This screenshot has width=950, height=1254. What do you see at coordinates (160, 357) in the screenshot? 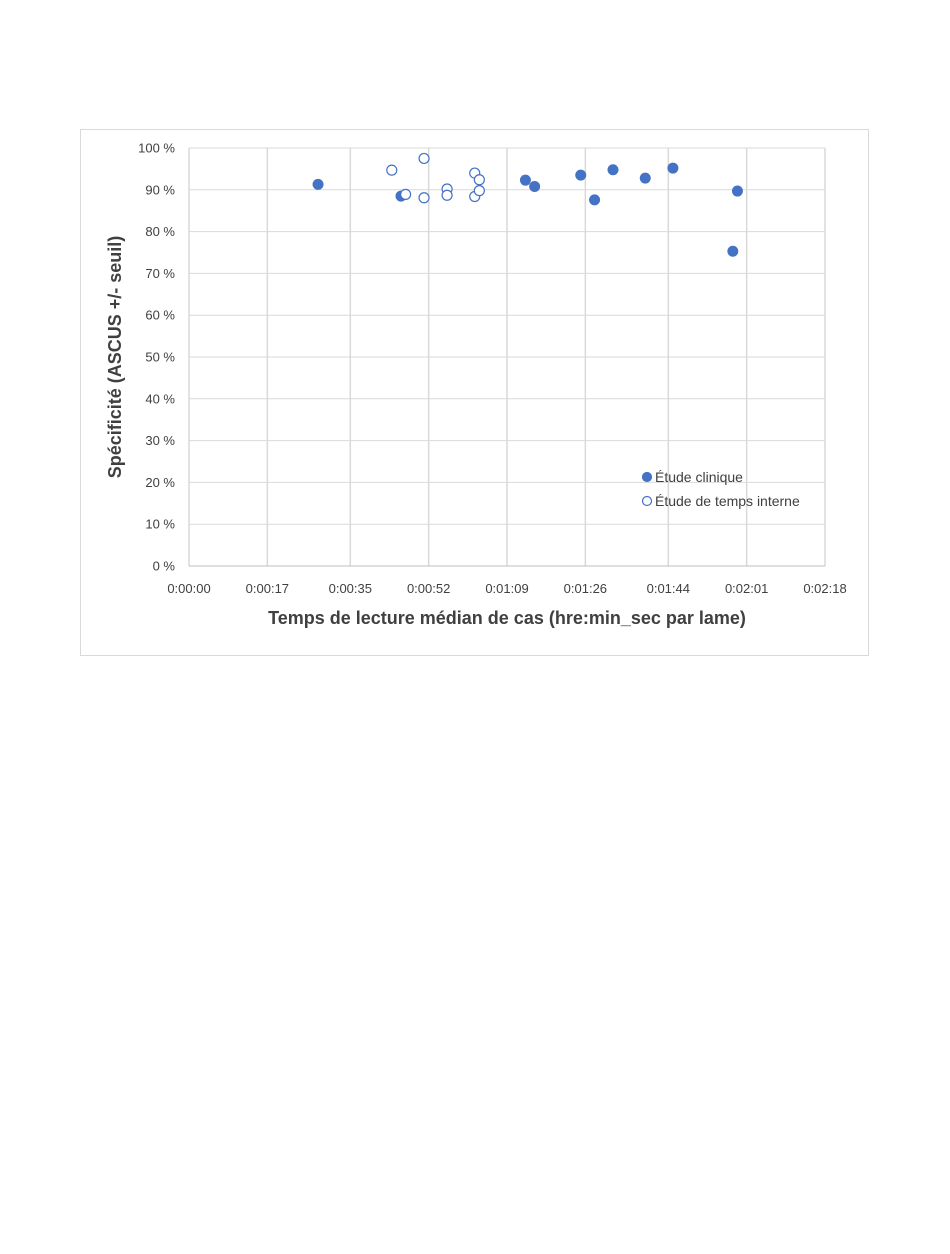
I see `y-tick-label: 50 %` at bounding box center [160, 357].